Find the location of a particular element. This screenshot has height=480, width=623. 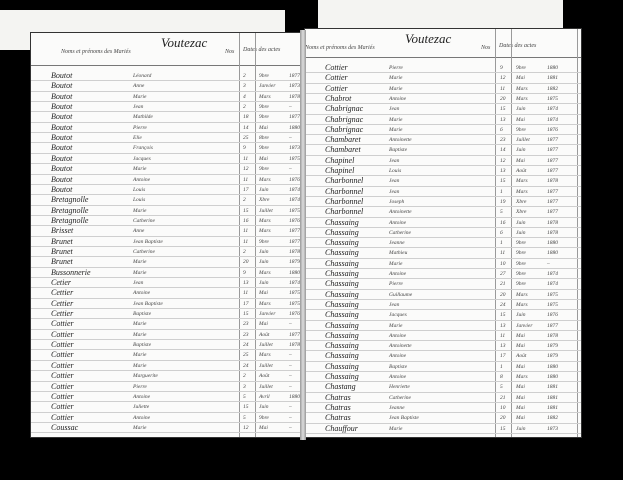

given-name: Antoinette is located at coordinates (400, 346).